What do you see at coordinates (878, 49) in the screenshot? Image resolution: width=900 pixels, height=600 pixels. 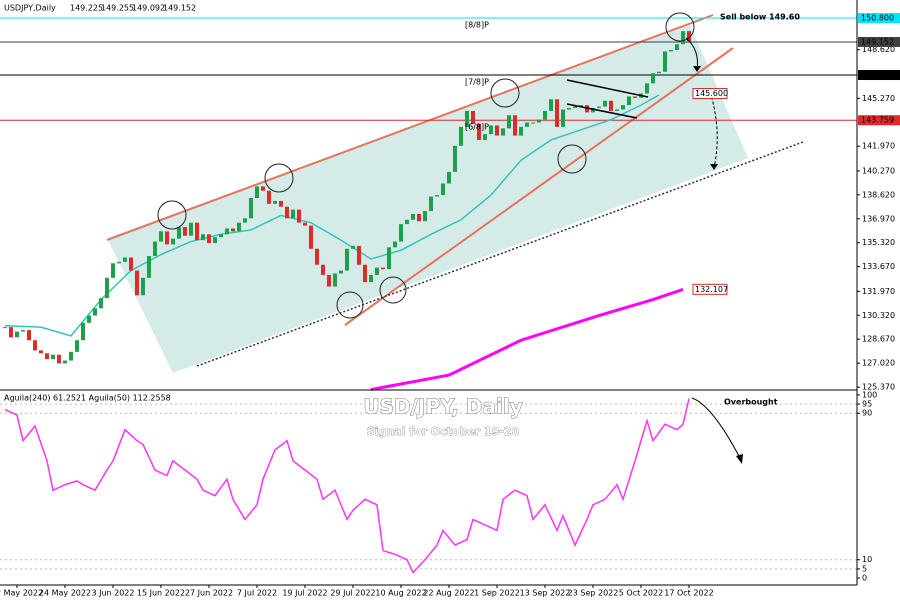 I see `y-tick-label: 148.620` at bounding box center [878, 49].